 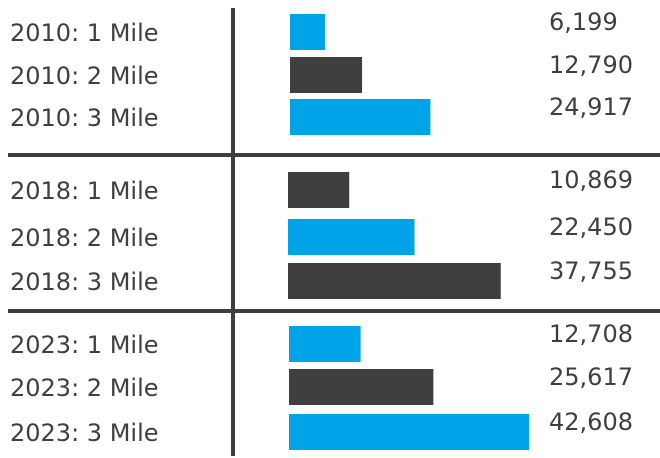 What do you see at coordinates (591, 334) in the screenshot?
I see `value-label: 12,708` at bounding box center [591, 334].